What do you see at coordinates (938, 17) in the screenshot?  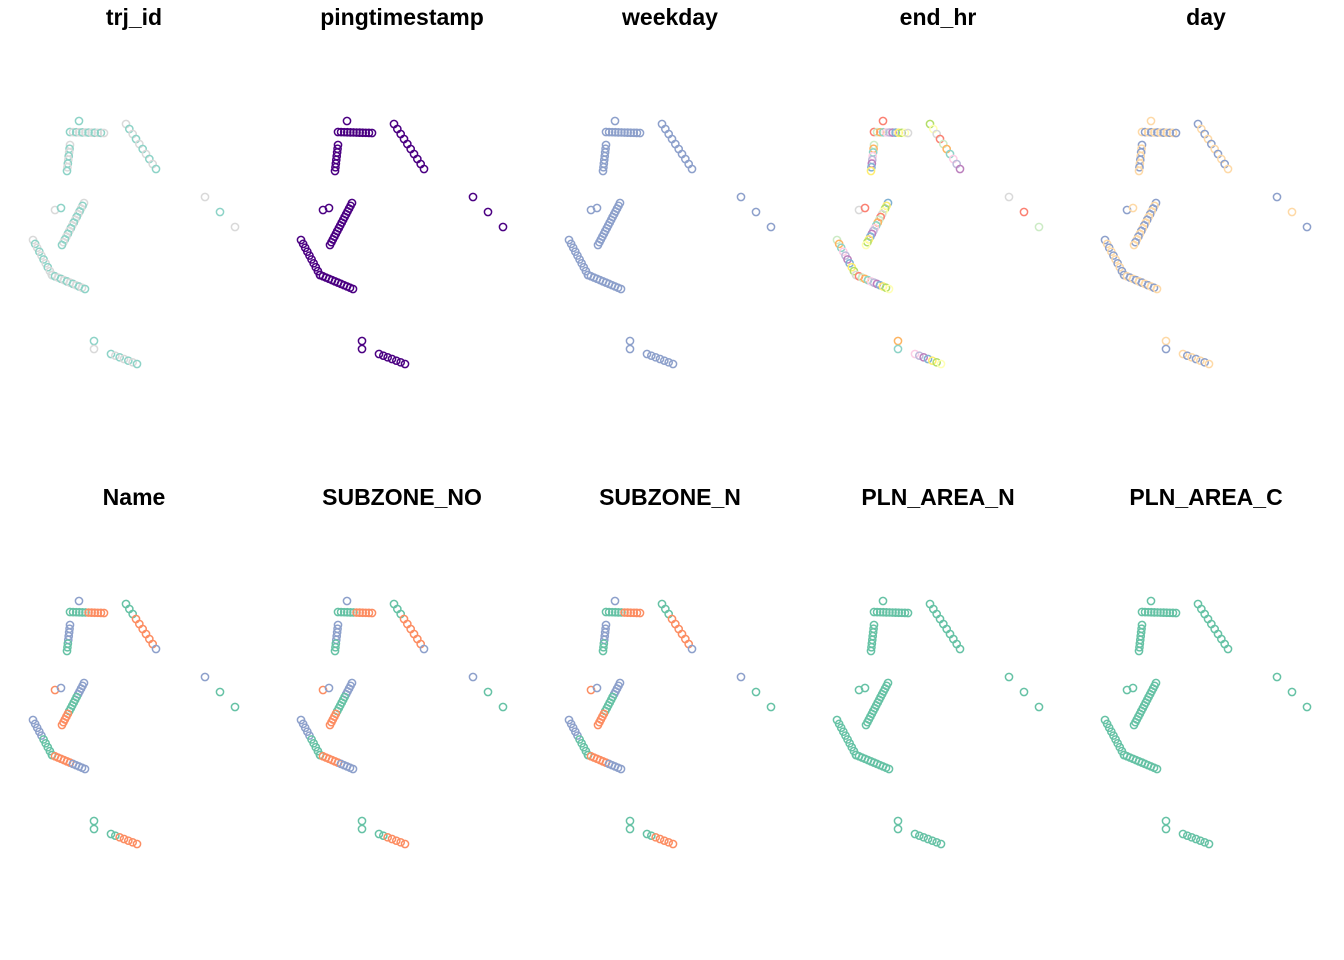 I see `facet-title: end_hr` at bounding box center [938, 17].